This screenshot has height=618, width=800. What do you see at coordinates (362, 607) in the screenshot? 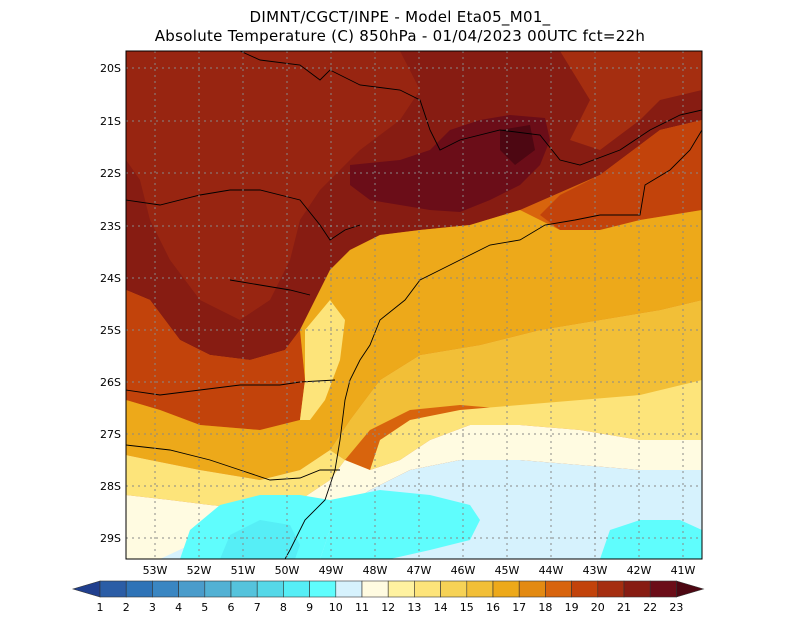
I see `colorbar-label: 11` at bounding box center [362, 607].